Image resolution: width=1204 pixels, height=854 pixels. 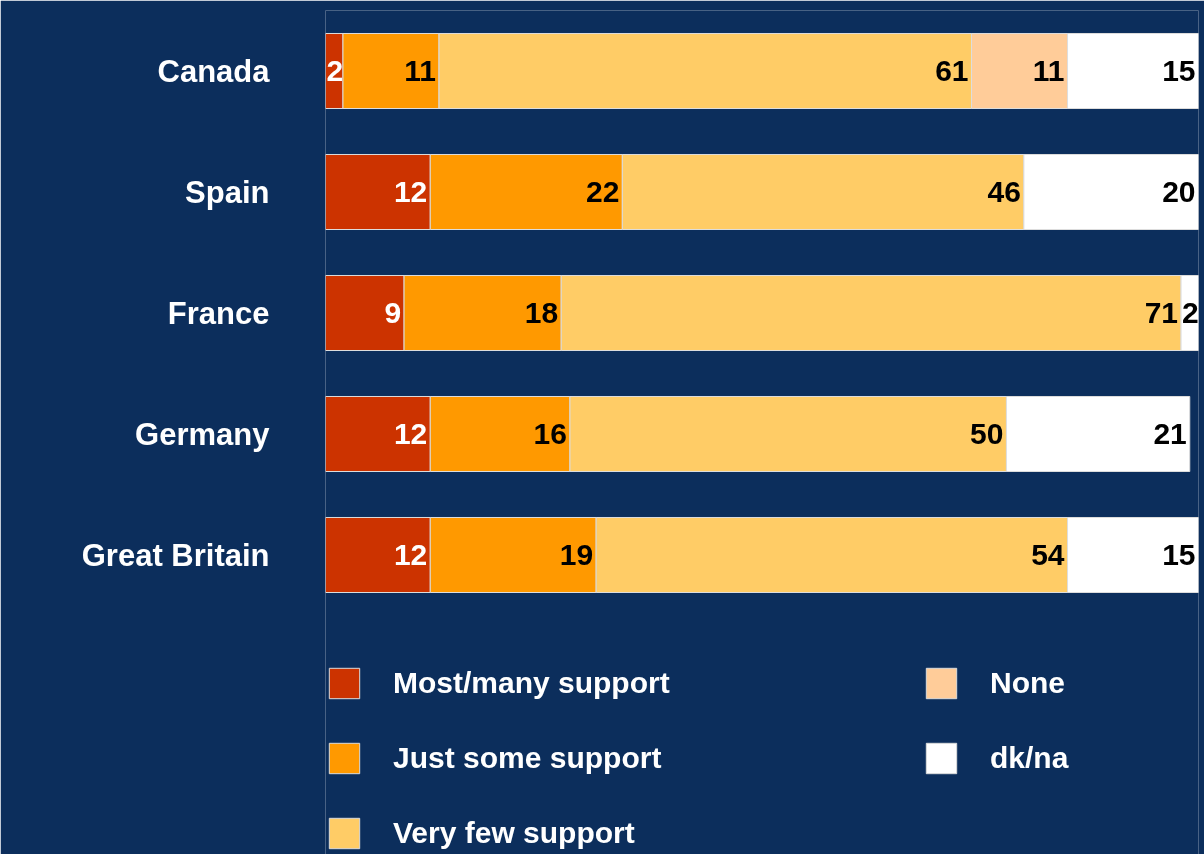 I want to click on data-label: 71, so click(x=1161, y=312).